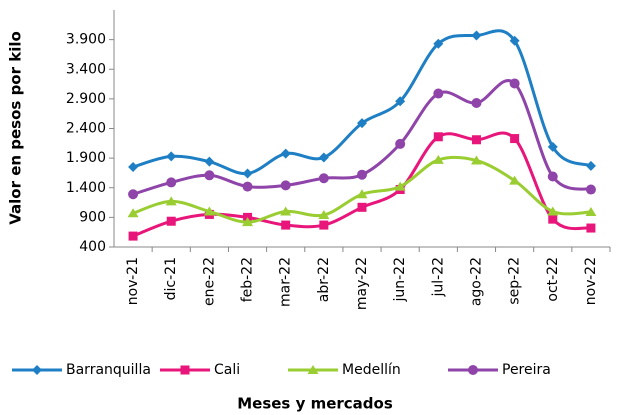 The image size is (618, 415). What do you see at coordinates (86, 40) in the screenshot?
I see `y-tick-label: 3.900` at bounding box center [86, 40].